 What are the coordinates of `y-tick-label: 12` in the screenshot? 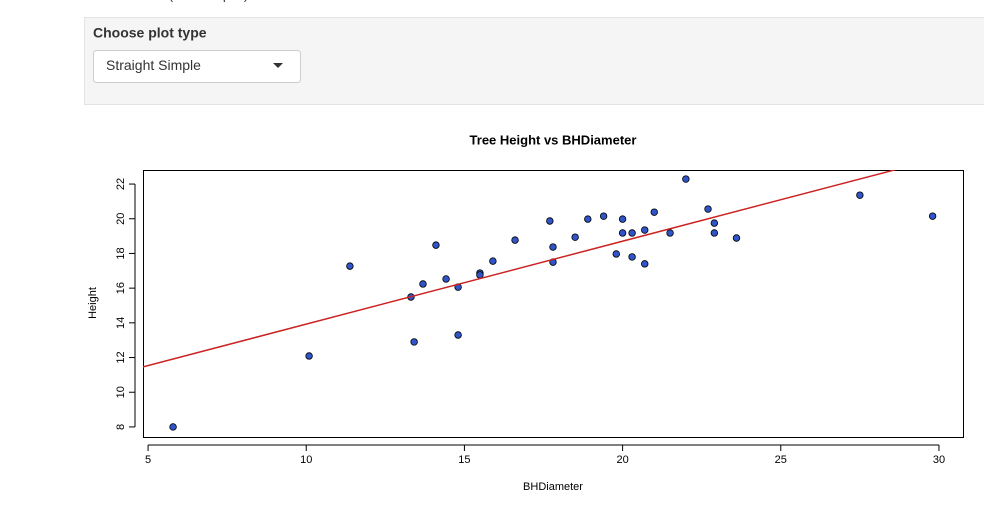 It's located at (121, 357).